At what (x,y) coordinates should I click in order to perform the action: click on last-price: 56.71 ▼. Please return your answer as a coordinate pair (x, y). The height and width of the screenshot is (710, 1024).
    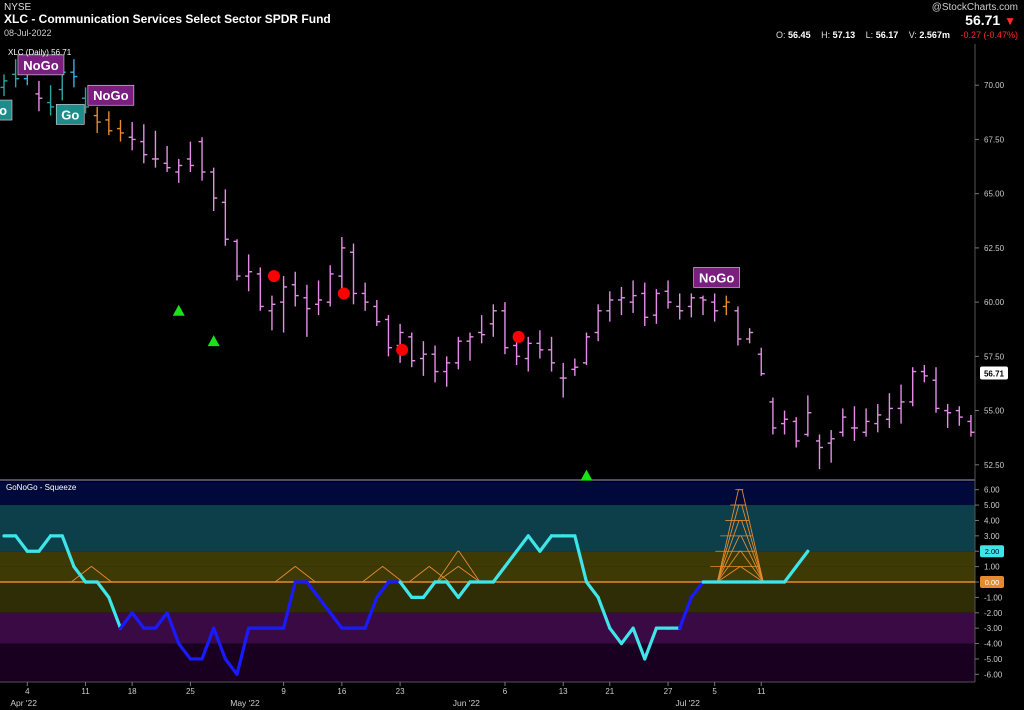
    Looking at the image, I should click on (990, 20).